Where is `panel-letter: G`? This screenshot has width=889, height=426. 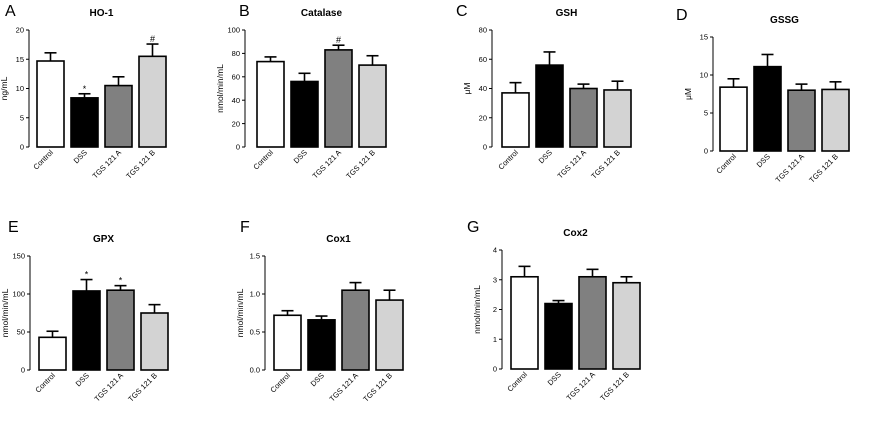
panel-letter: G is located at coordinates (473, 227).